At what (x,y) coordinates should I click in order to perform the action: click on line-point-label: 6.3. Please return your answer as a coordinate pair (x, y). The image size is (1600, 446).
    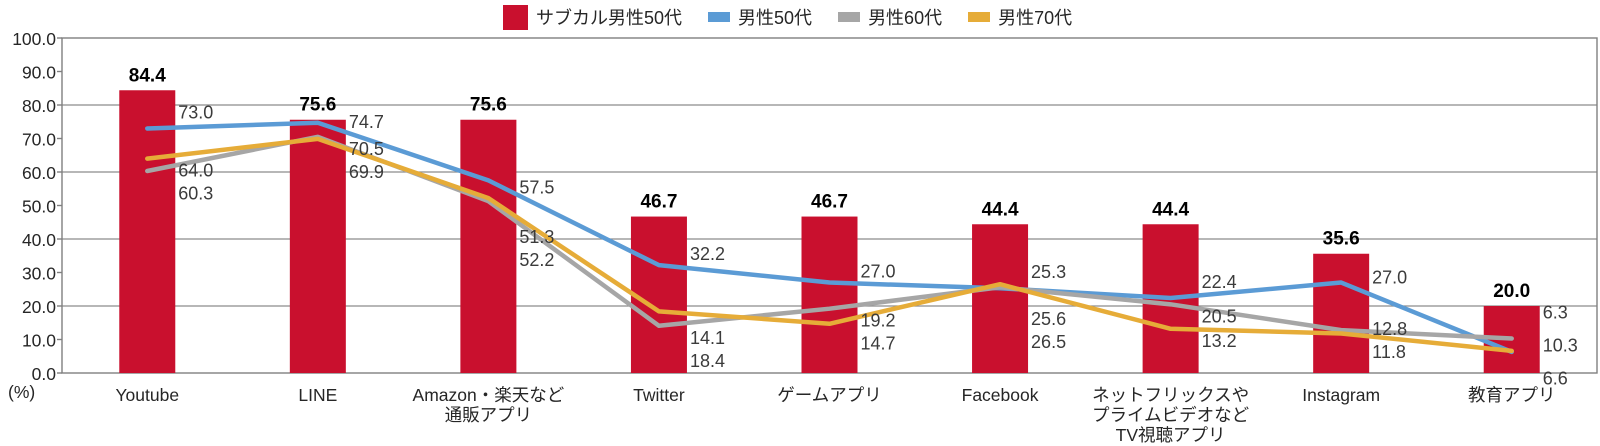
    Looking at the image, I should click on (1555, 312).